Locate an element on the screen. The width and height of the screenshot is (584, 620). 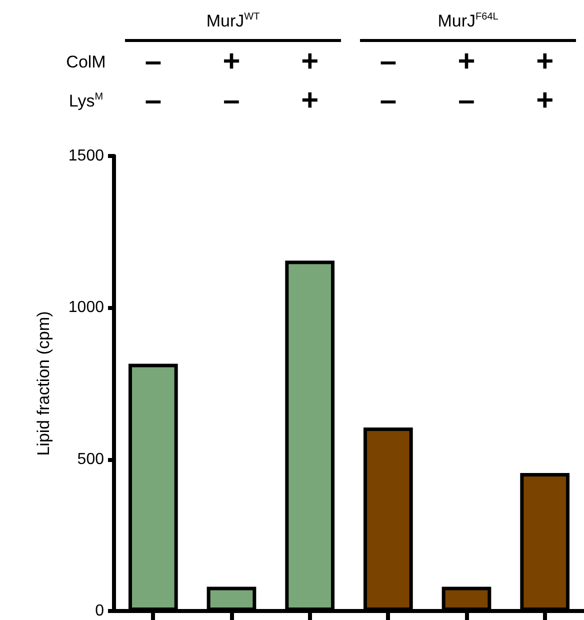
y-tick-label: 1500 is located at coordinates (86, 156).